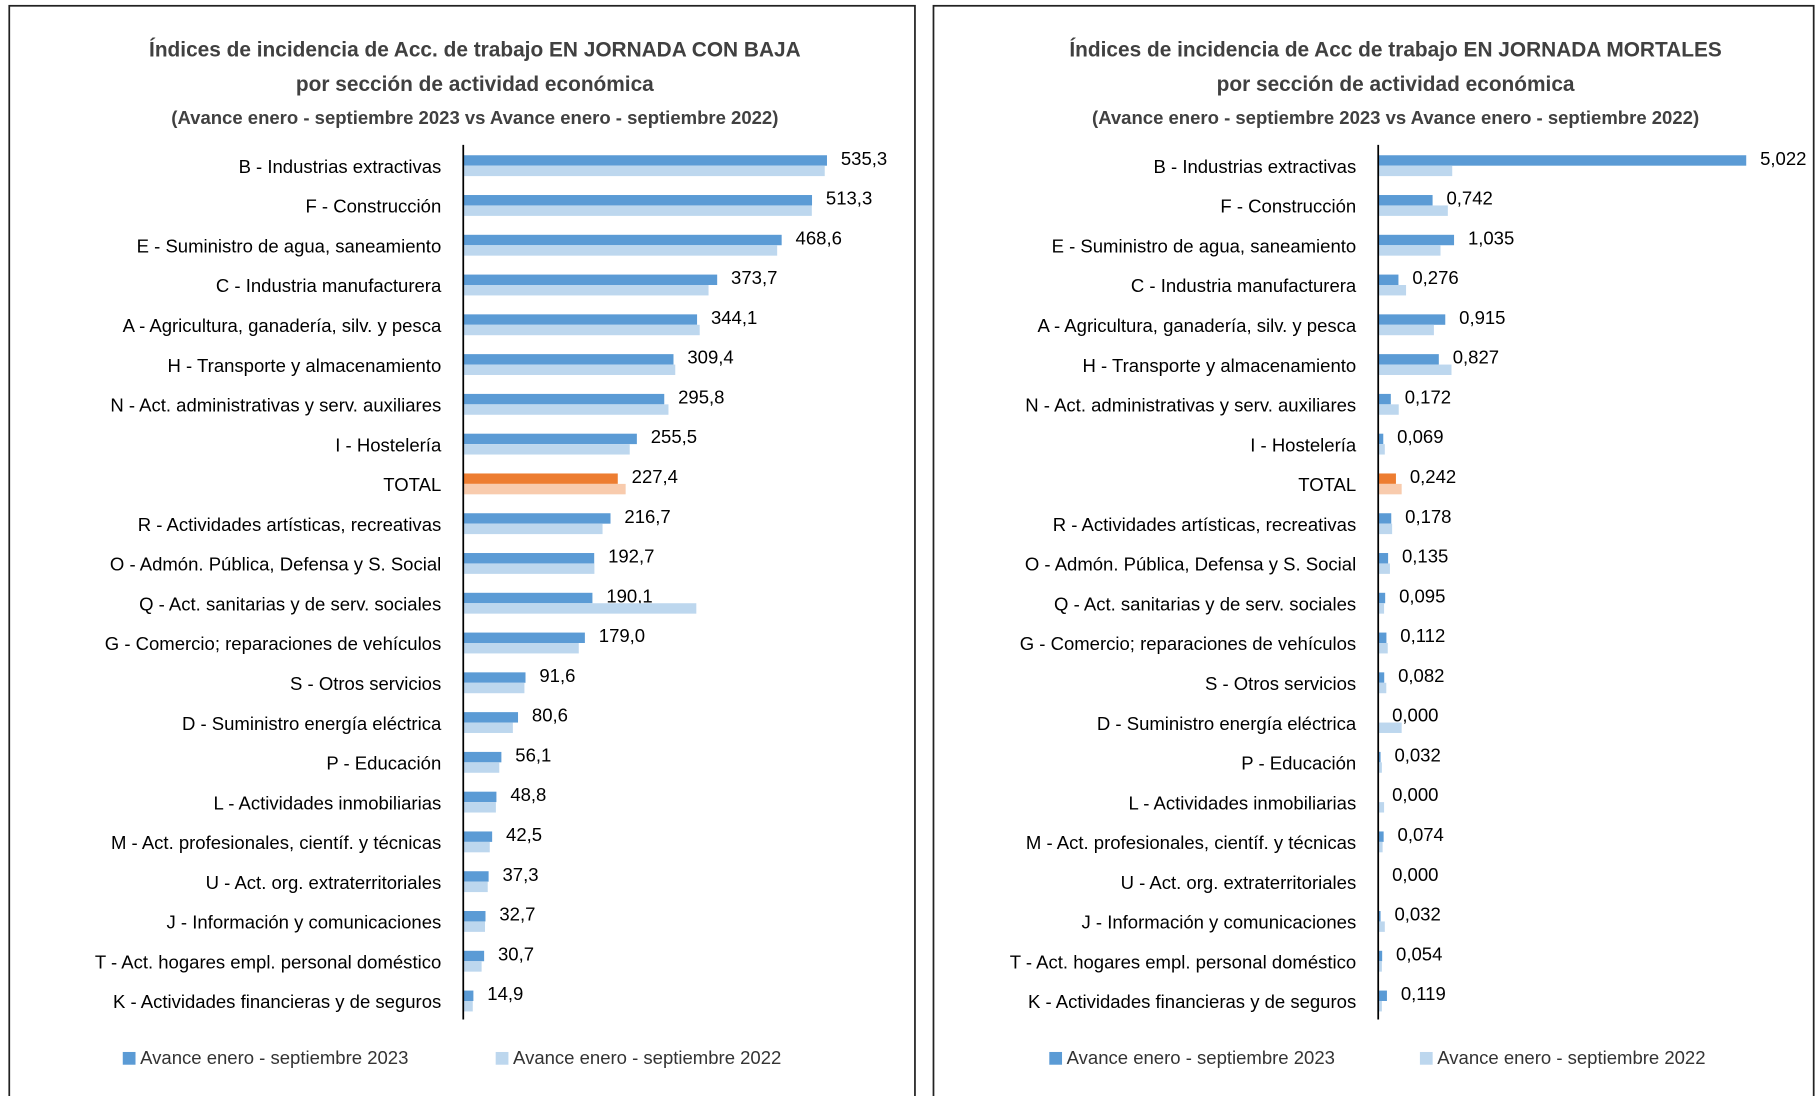 The width and height of the screenshot is (1816, 1096). Describe the element at coordinates (1298, 763) in the screenshot. I see `category-label: P - Educación` at that location.